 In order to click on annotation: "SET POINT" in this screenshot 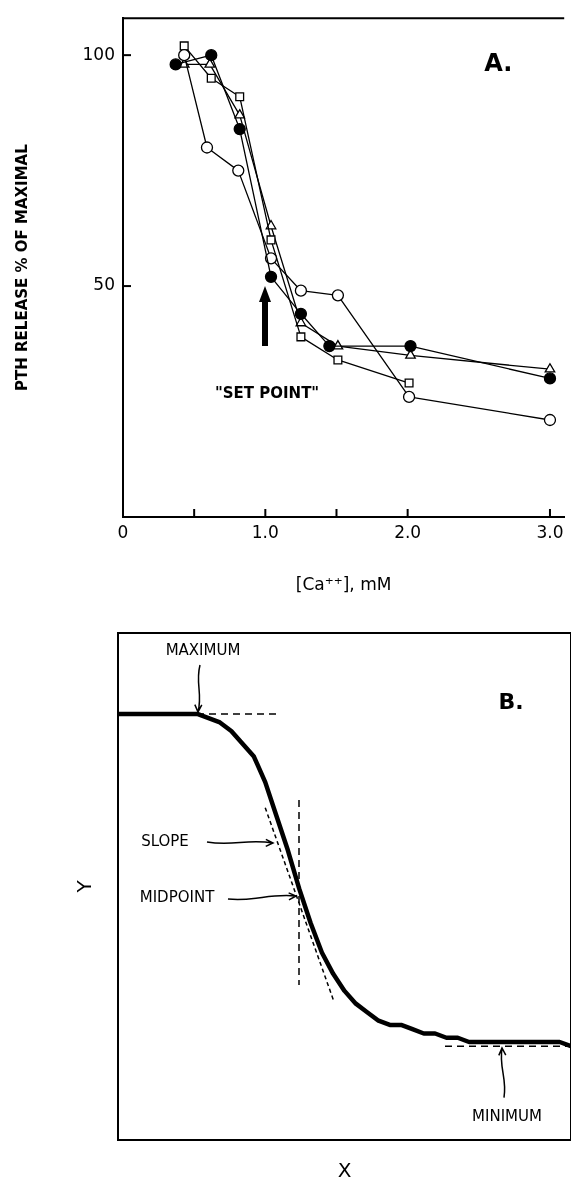, I will do `click(267, 392)`.